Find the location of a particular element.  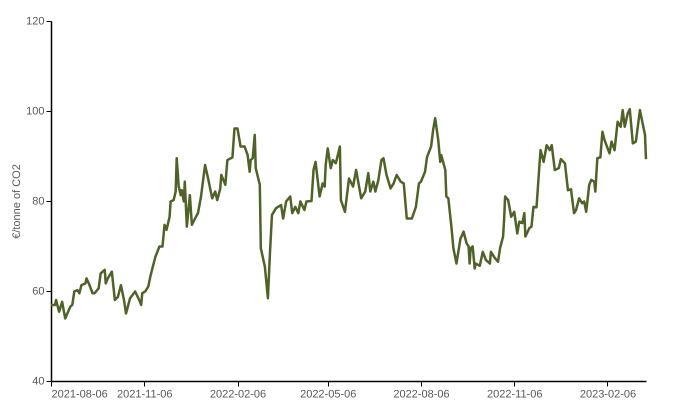

y-tick-label: 120 is located at coordinates (35, 22).